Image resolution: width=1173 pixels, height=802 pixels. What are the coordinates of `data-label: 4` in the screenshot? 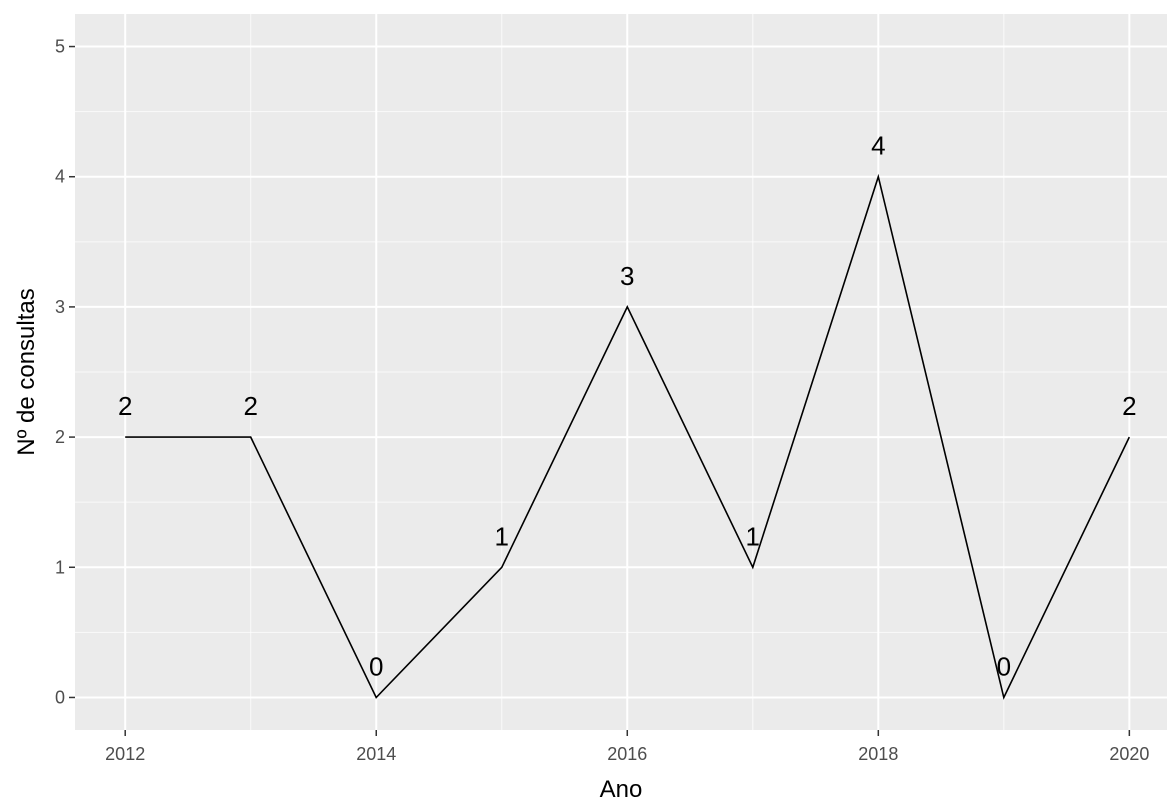 It's located at (878, 146).